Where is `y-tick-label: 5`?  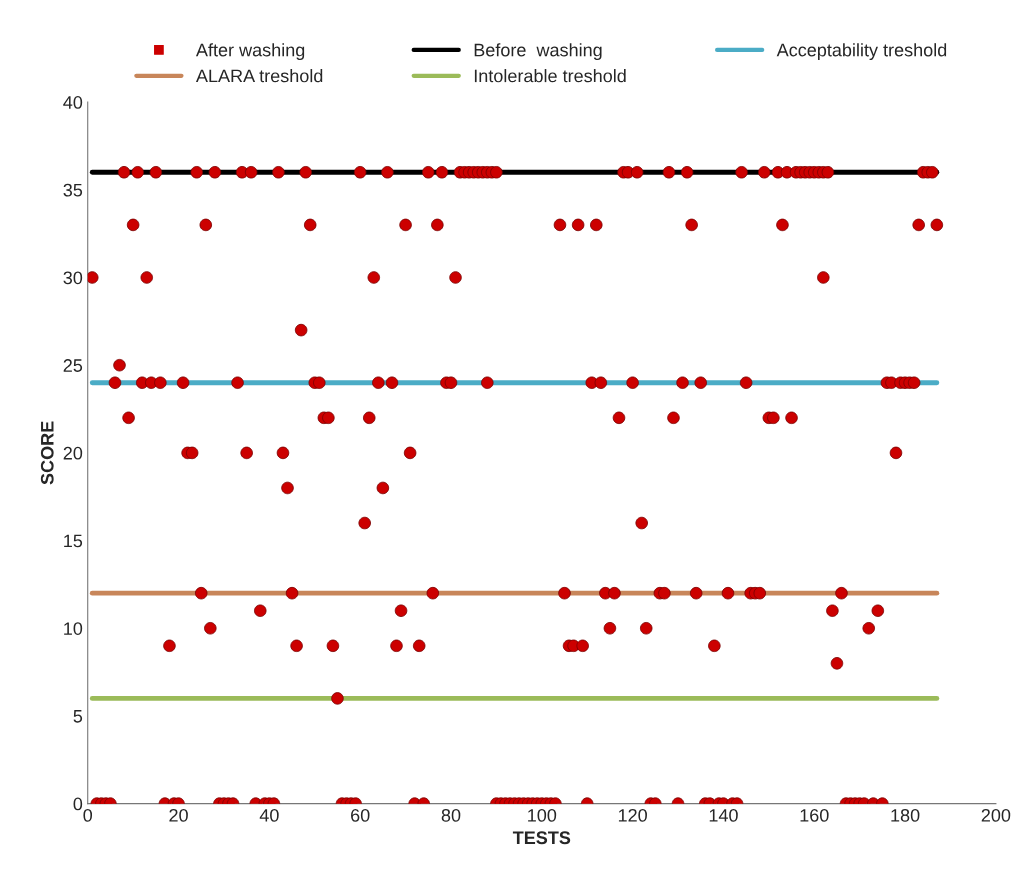
y-tick-label: 5 is located at coordinates (78, 716).